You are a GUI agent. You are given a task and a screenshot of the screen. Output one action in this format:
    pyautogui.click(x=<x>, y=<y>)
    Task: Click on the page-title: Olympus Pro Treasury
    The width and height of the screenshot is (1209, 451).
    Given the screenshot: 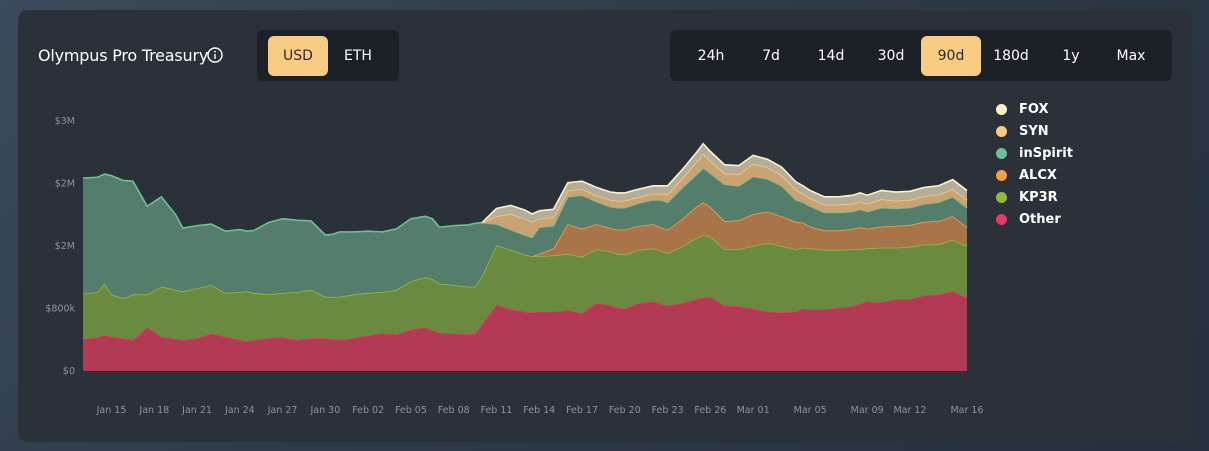 What is the action you would take?
    pyautogui.click(x=123, y=55)
    